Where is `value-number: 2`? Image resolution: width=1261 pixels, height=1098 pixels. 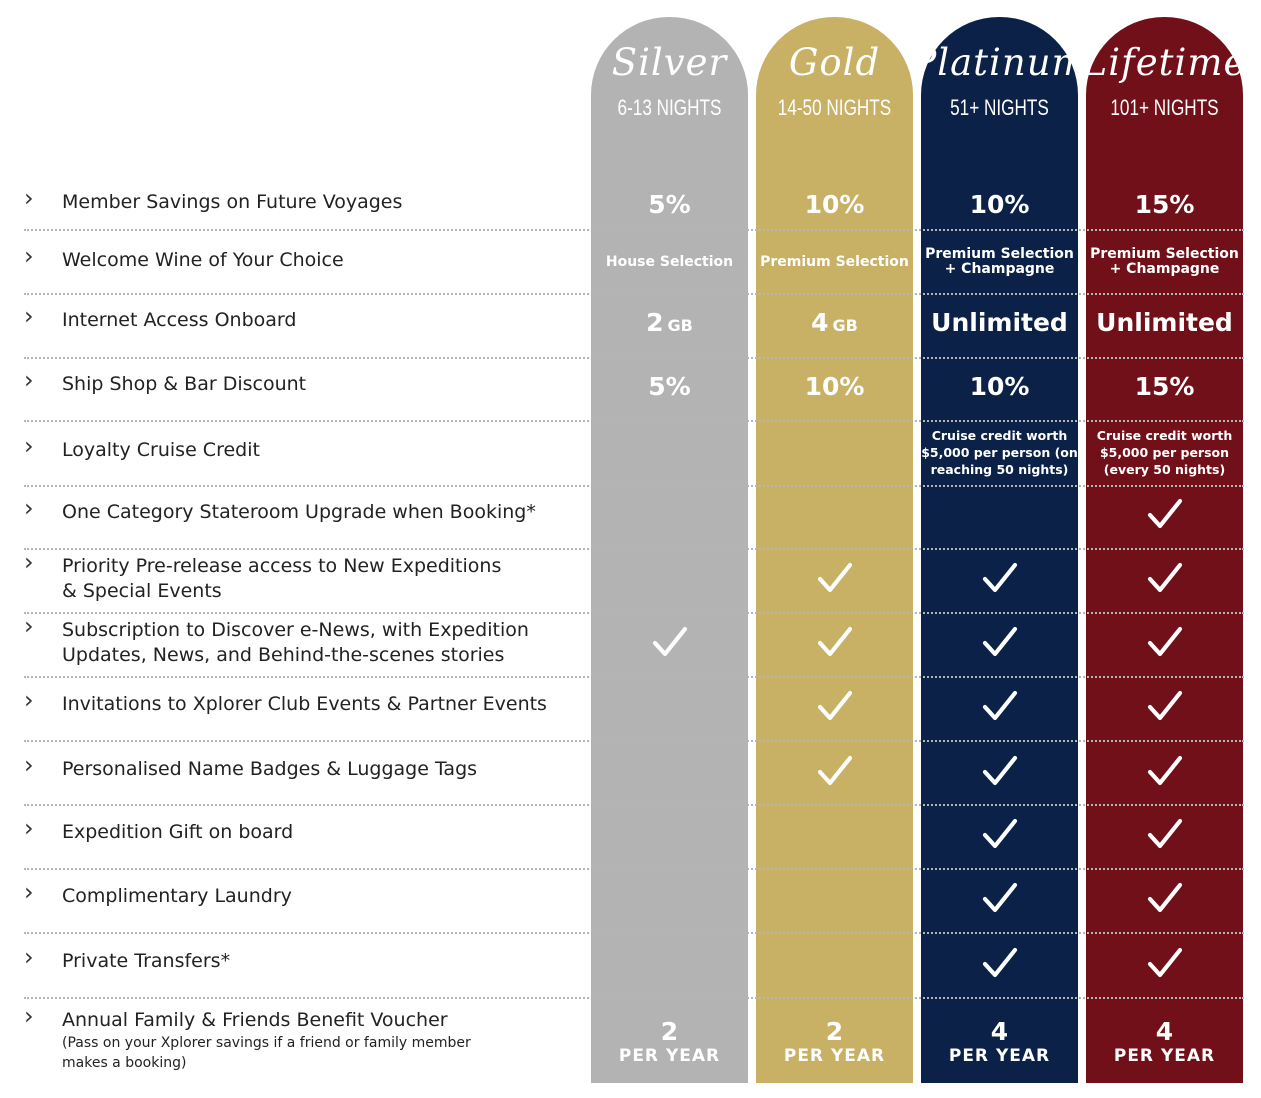 value-number: 2 is located at coordinates (655, 322).